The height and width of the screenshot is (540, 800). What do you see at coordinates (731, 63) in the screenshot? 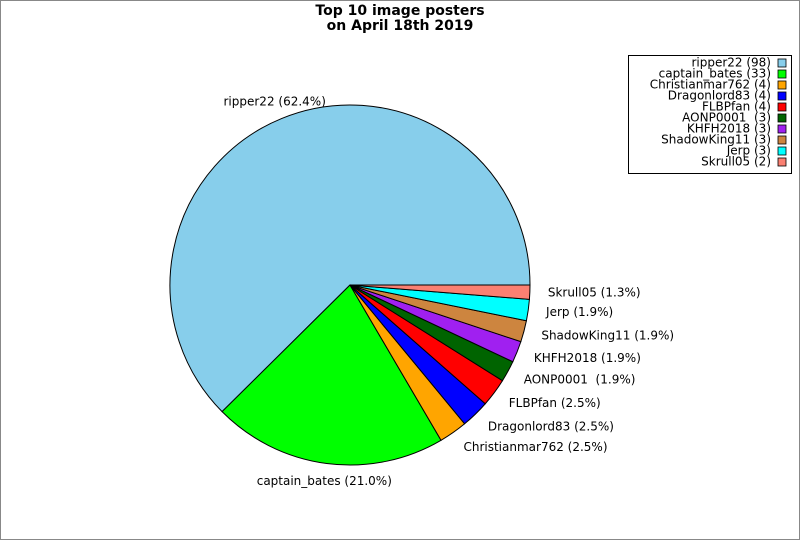
I see `legend-label: ripper22 (98)` at bounding box center [731, 63].